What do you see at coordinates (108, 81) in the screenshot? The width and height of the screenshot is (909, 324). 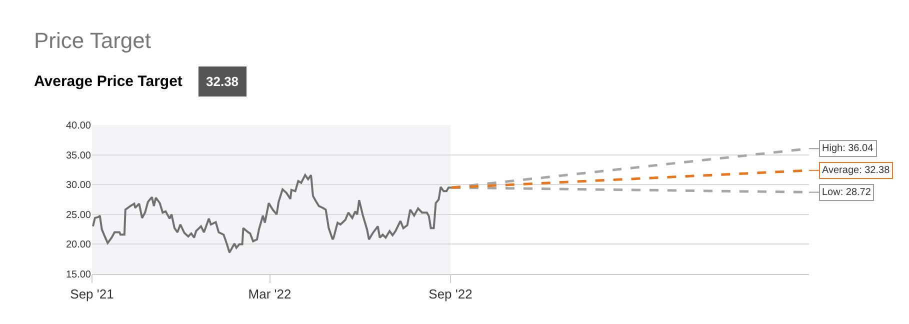 I see `chart-subtitle: Average Price Target` at bounding box center [108, 81].